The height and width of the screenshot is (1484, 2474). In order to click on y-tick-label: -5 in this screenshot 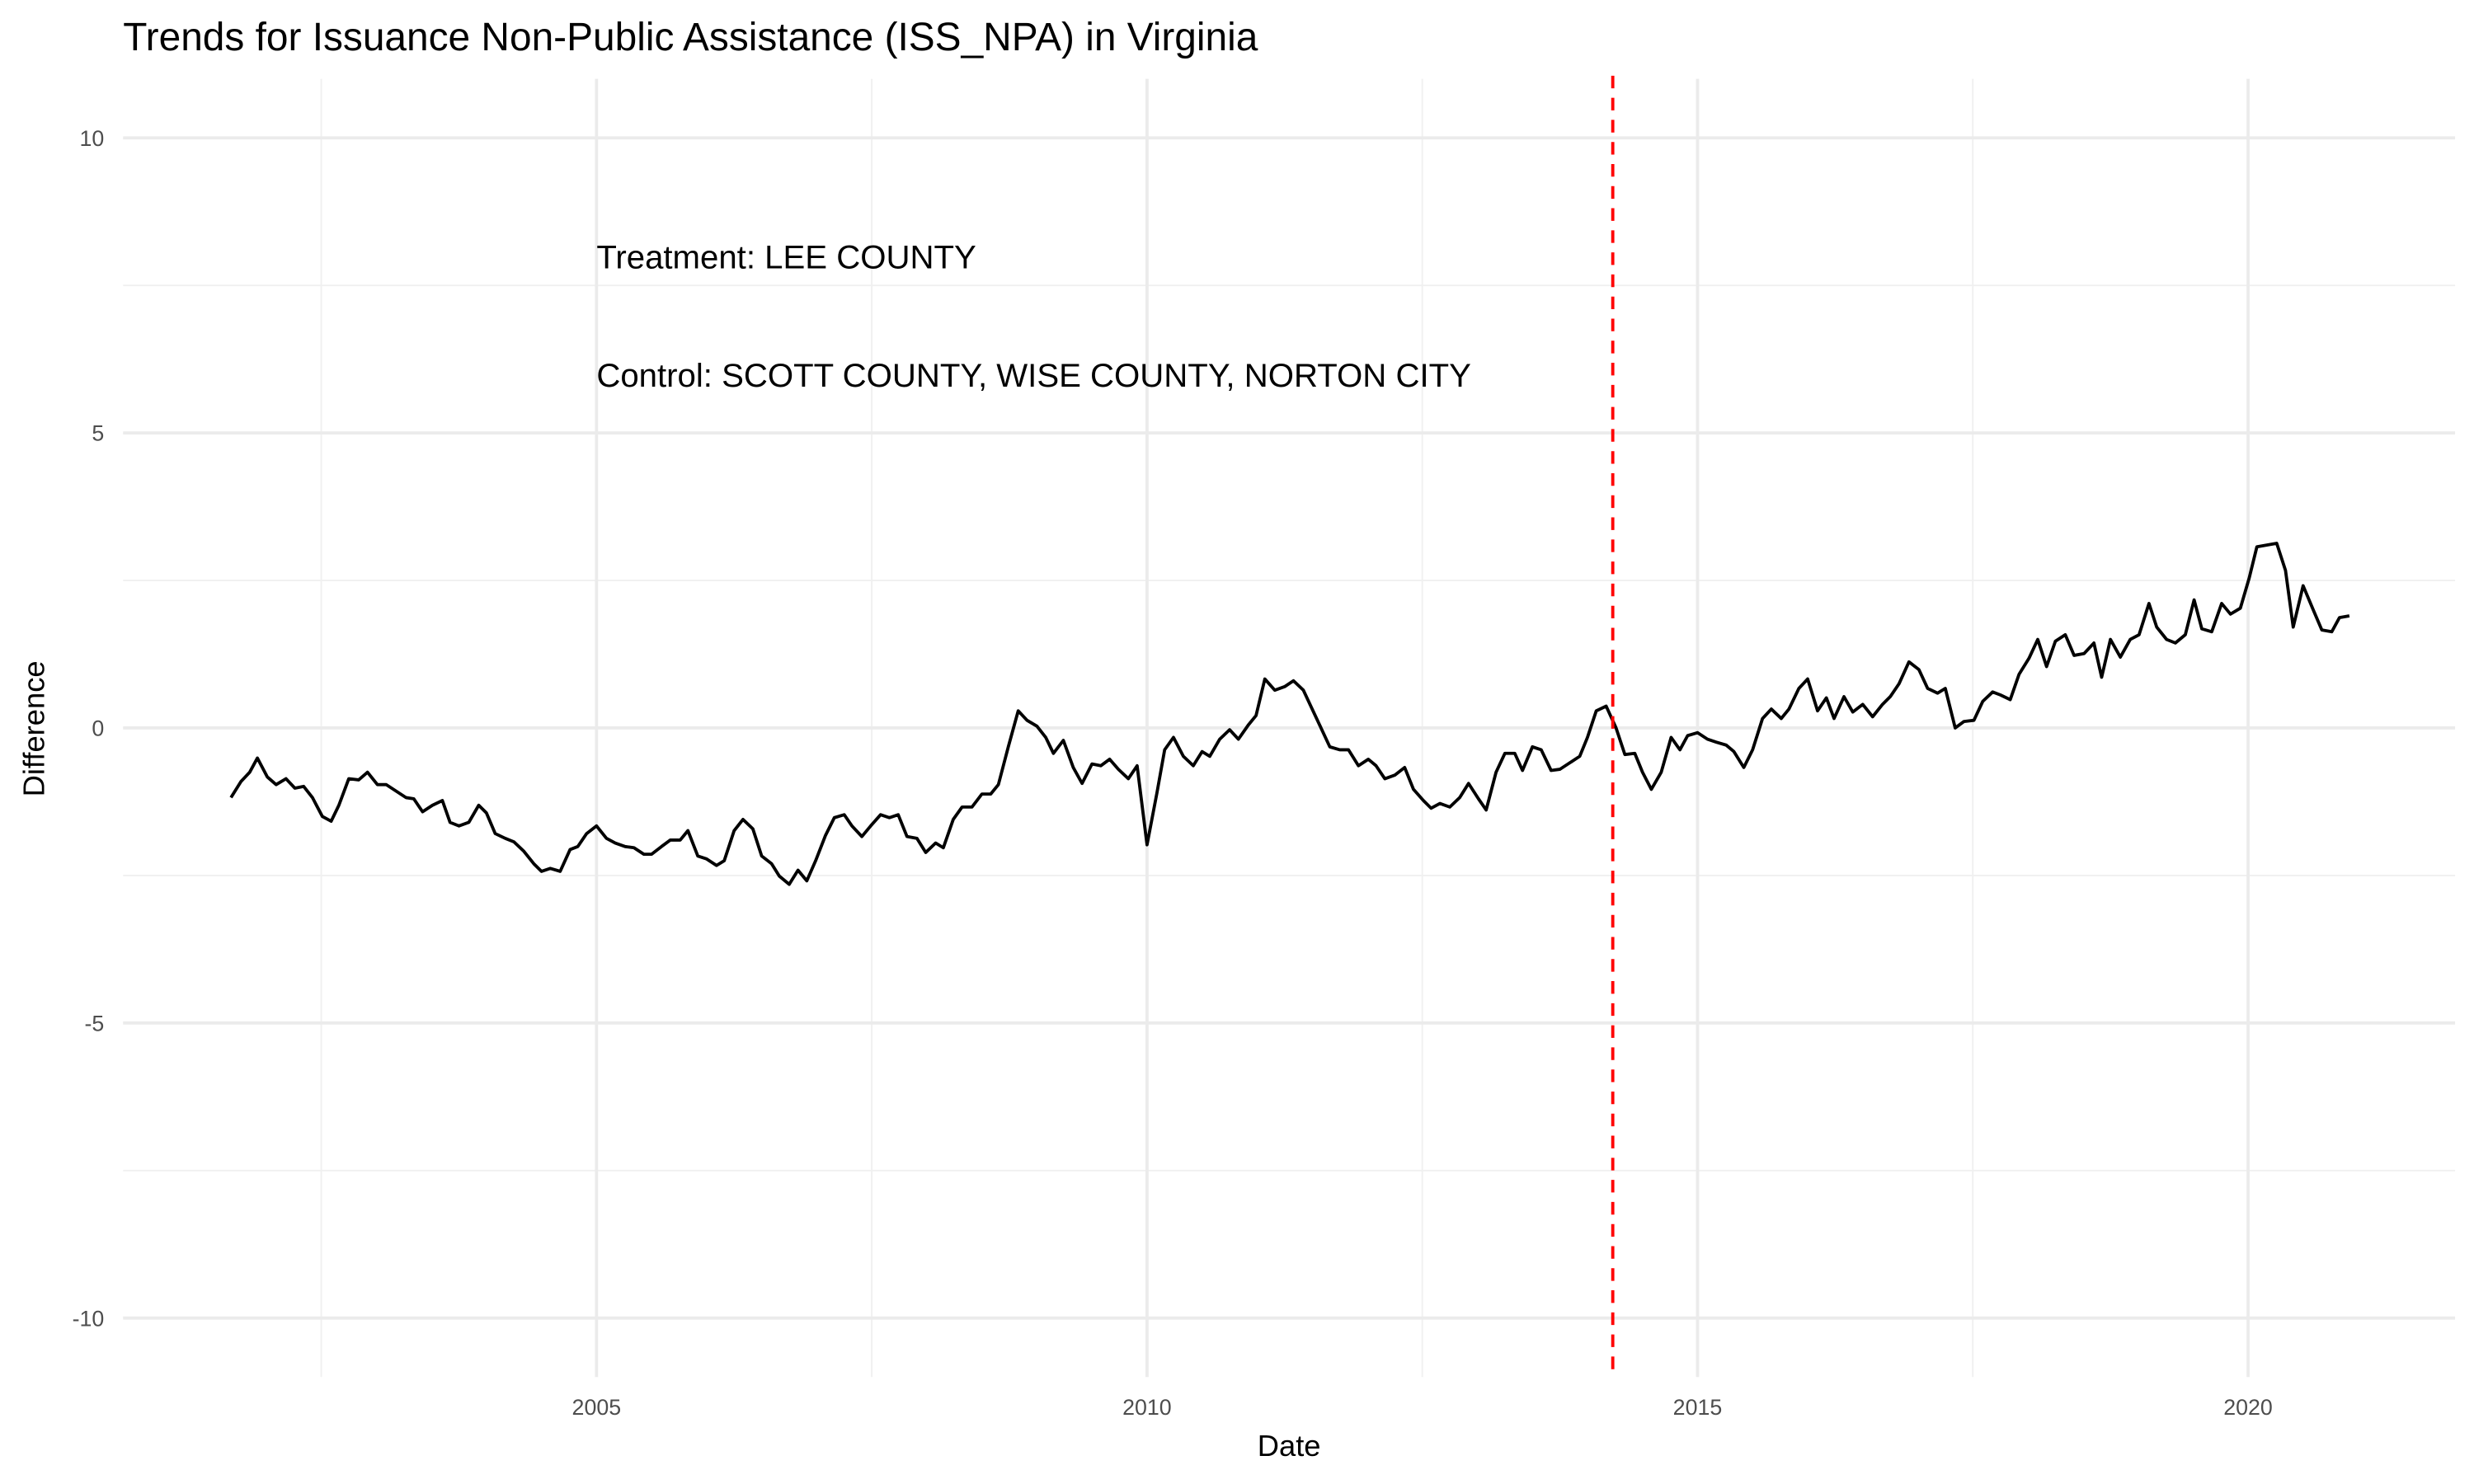, I will do `click(94, 1024)`.